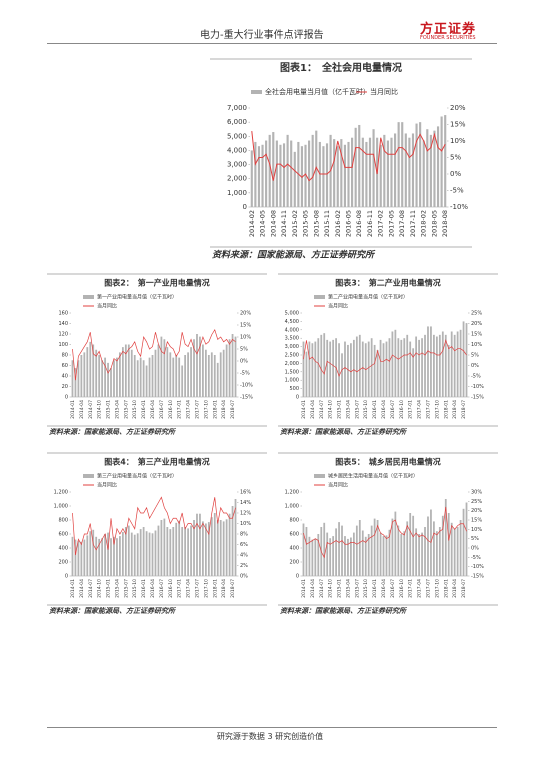 The image size is (540, 763). What do you see at coordinates (455, 588) in the screenshot?
I see `x-tick-label: 2018-04` at bounding box center [455, 588].